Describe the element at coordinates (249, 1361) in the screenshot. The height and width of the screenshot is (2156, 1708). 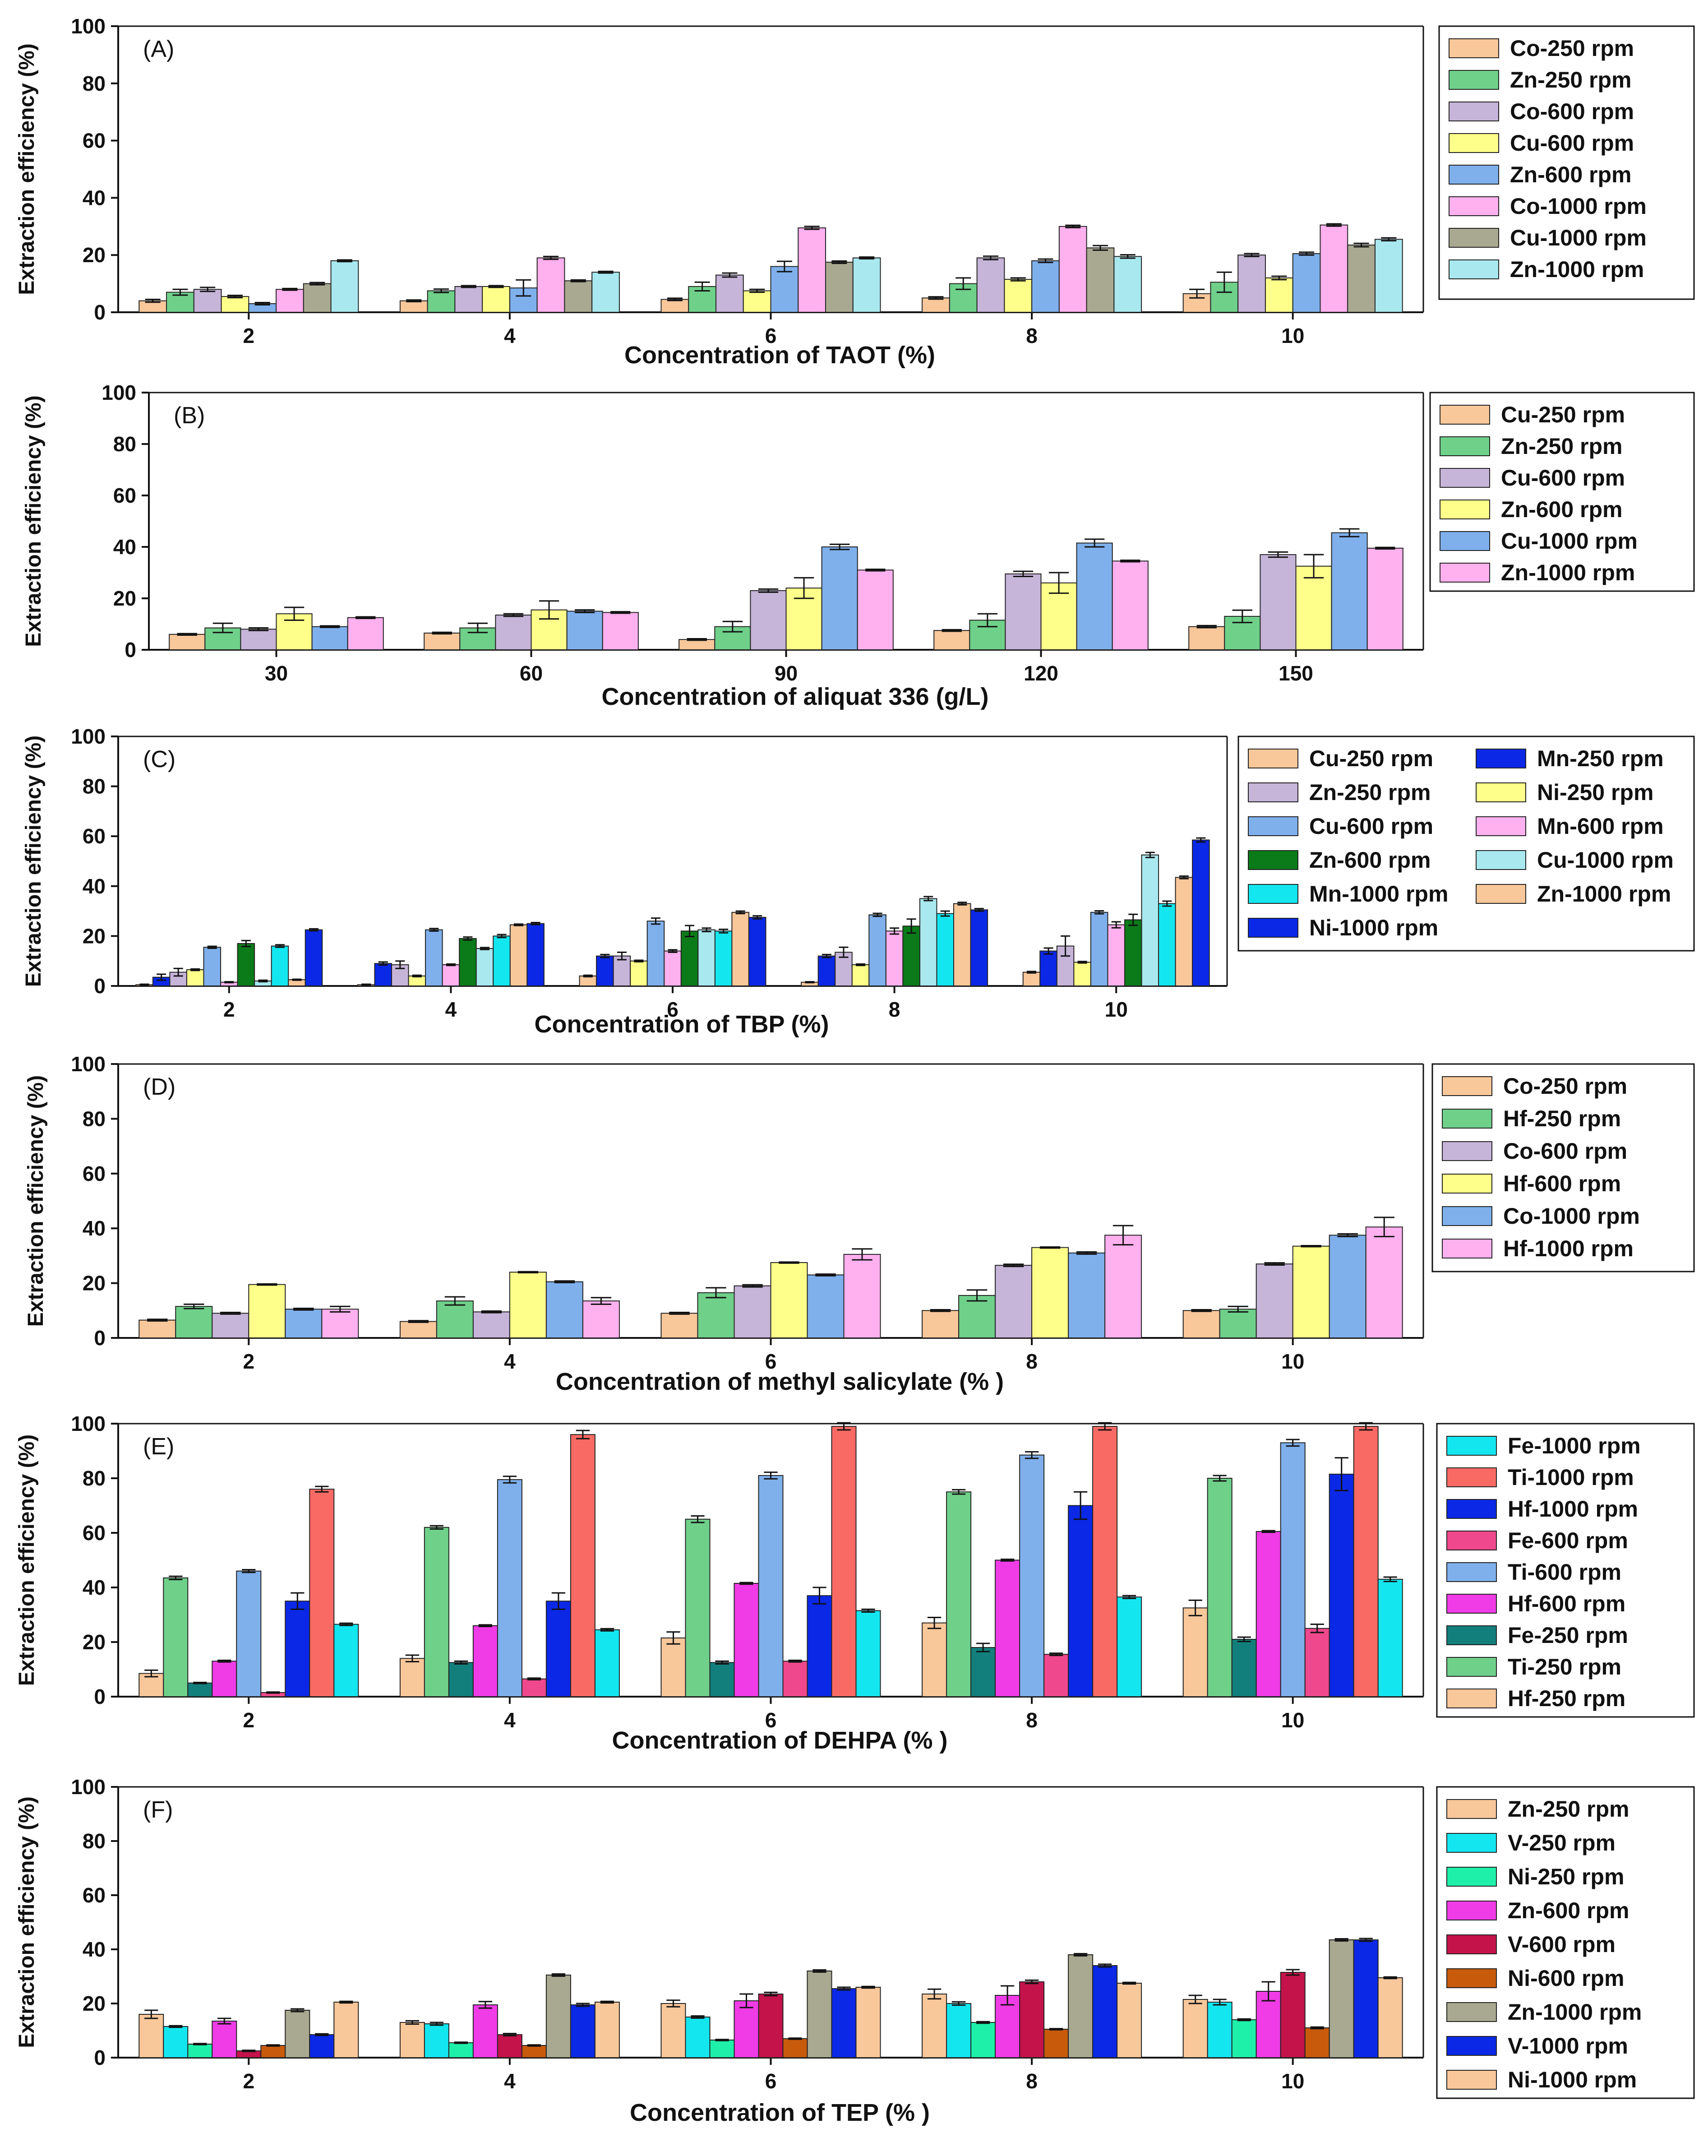
I see `x-tick-label: 2` at that location.